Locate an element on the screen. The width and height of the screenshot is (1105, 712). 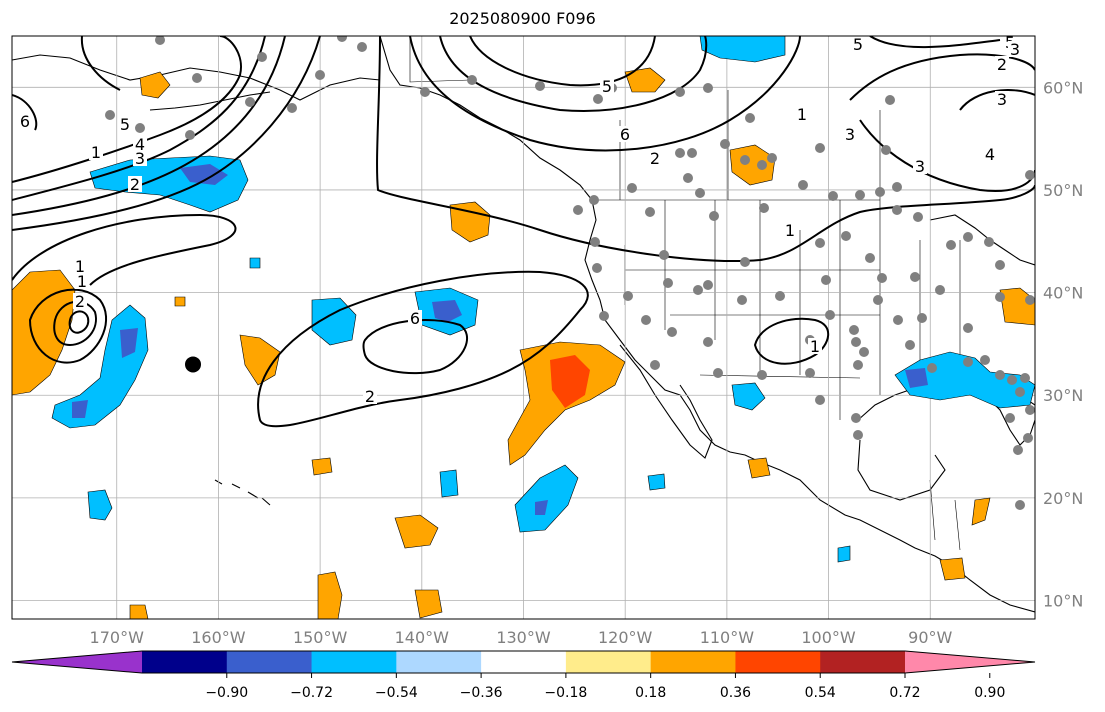
contour-subtropical-ridge is located at coordinates (423, 349).